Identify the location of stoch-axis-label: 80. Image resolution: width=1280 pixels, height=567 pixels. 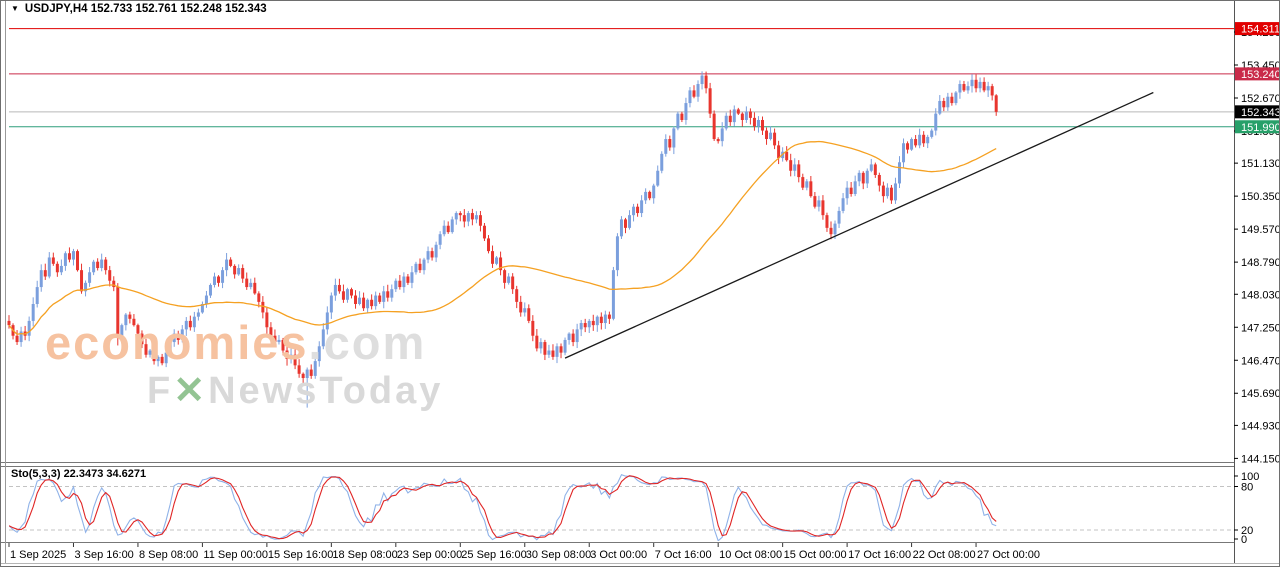
(1247, 488).